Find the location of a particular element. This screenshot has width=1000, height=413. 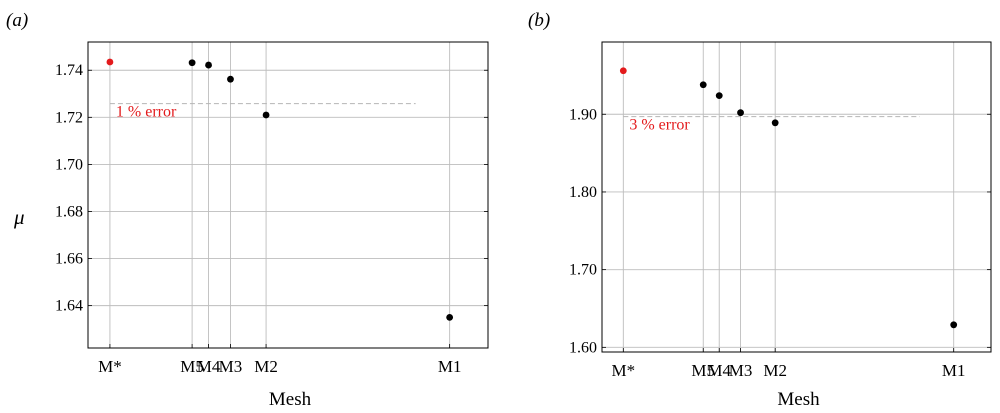

y-tick-label: 1.66 is located at coordinates (69, 259).